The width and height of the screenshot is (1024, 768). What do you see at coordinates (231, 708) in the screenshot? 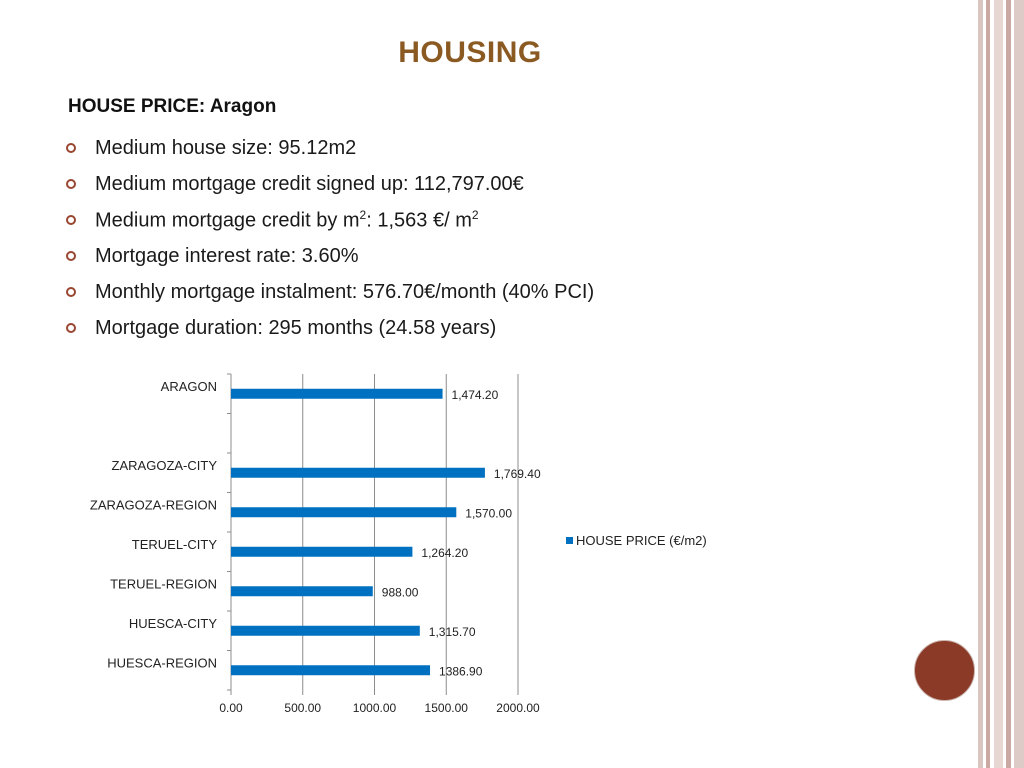
I see `x-tick-label: 0.00` at bounding box center [231, 708].